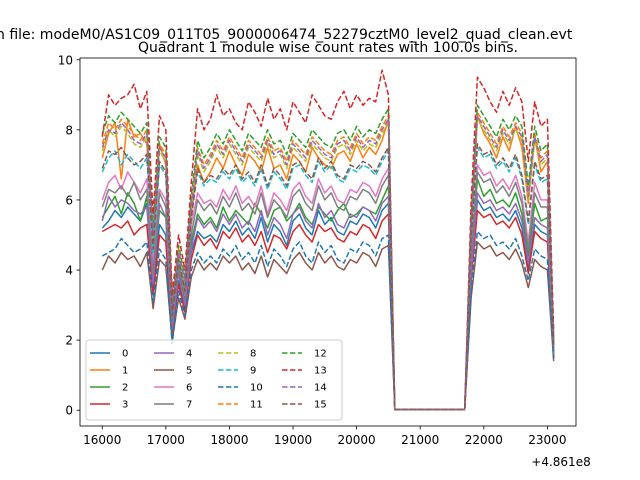 This screenshot has height=480, width=640. I want to click on legend-label-11: 11, so click(256, 405).